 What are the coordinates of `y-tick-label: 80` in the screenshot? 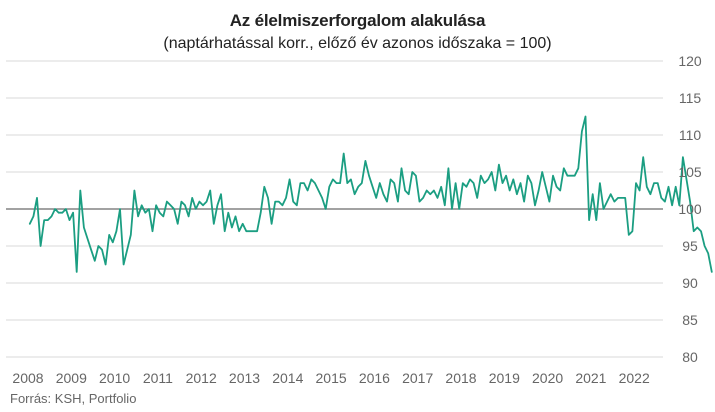 It's located at (690, 357).